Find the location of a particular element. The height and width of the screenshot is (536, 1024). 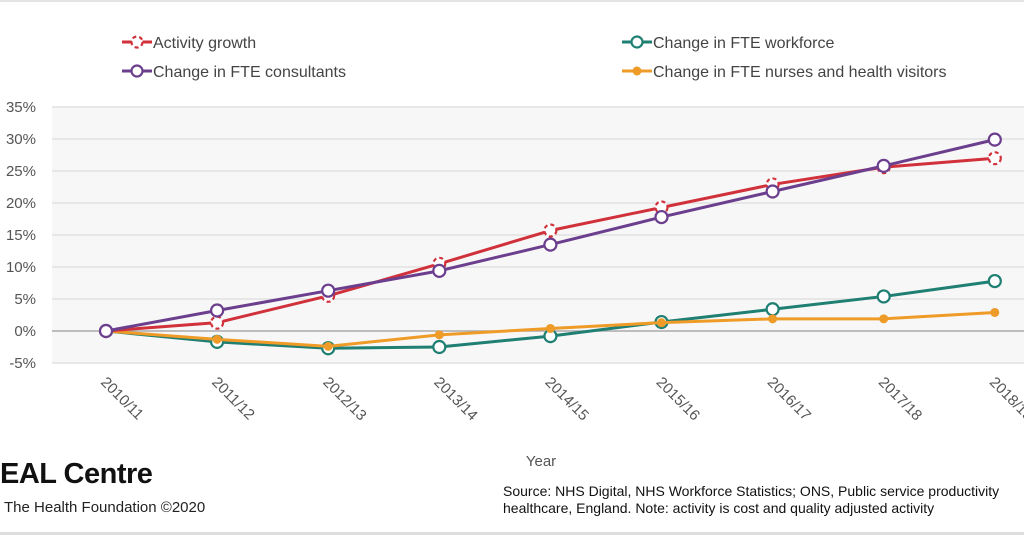

legend-label: Change in FTE nurses and health visitors is located at coordinates (799, 72).